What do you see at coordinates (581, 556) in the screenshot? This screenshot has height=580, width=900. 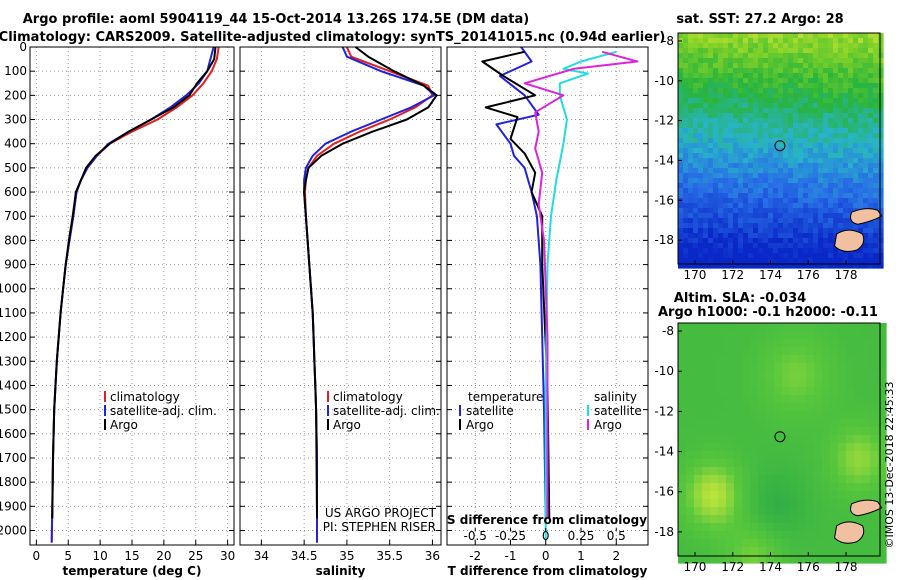 I see `x-tick-label: 1` at bounding box center [581, 556].